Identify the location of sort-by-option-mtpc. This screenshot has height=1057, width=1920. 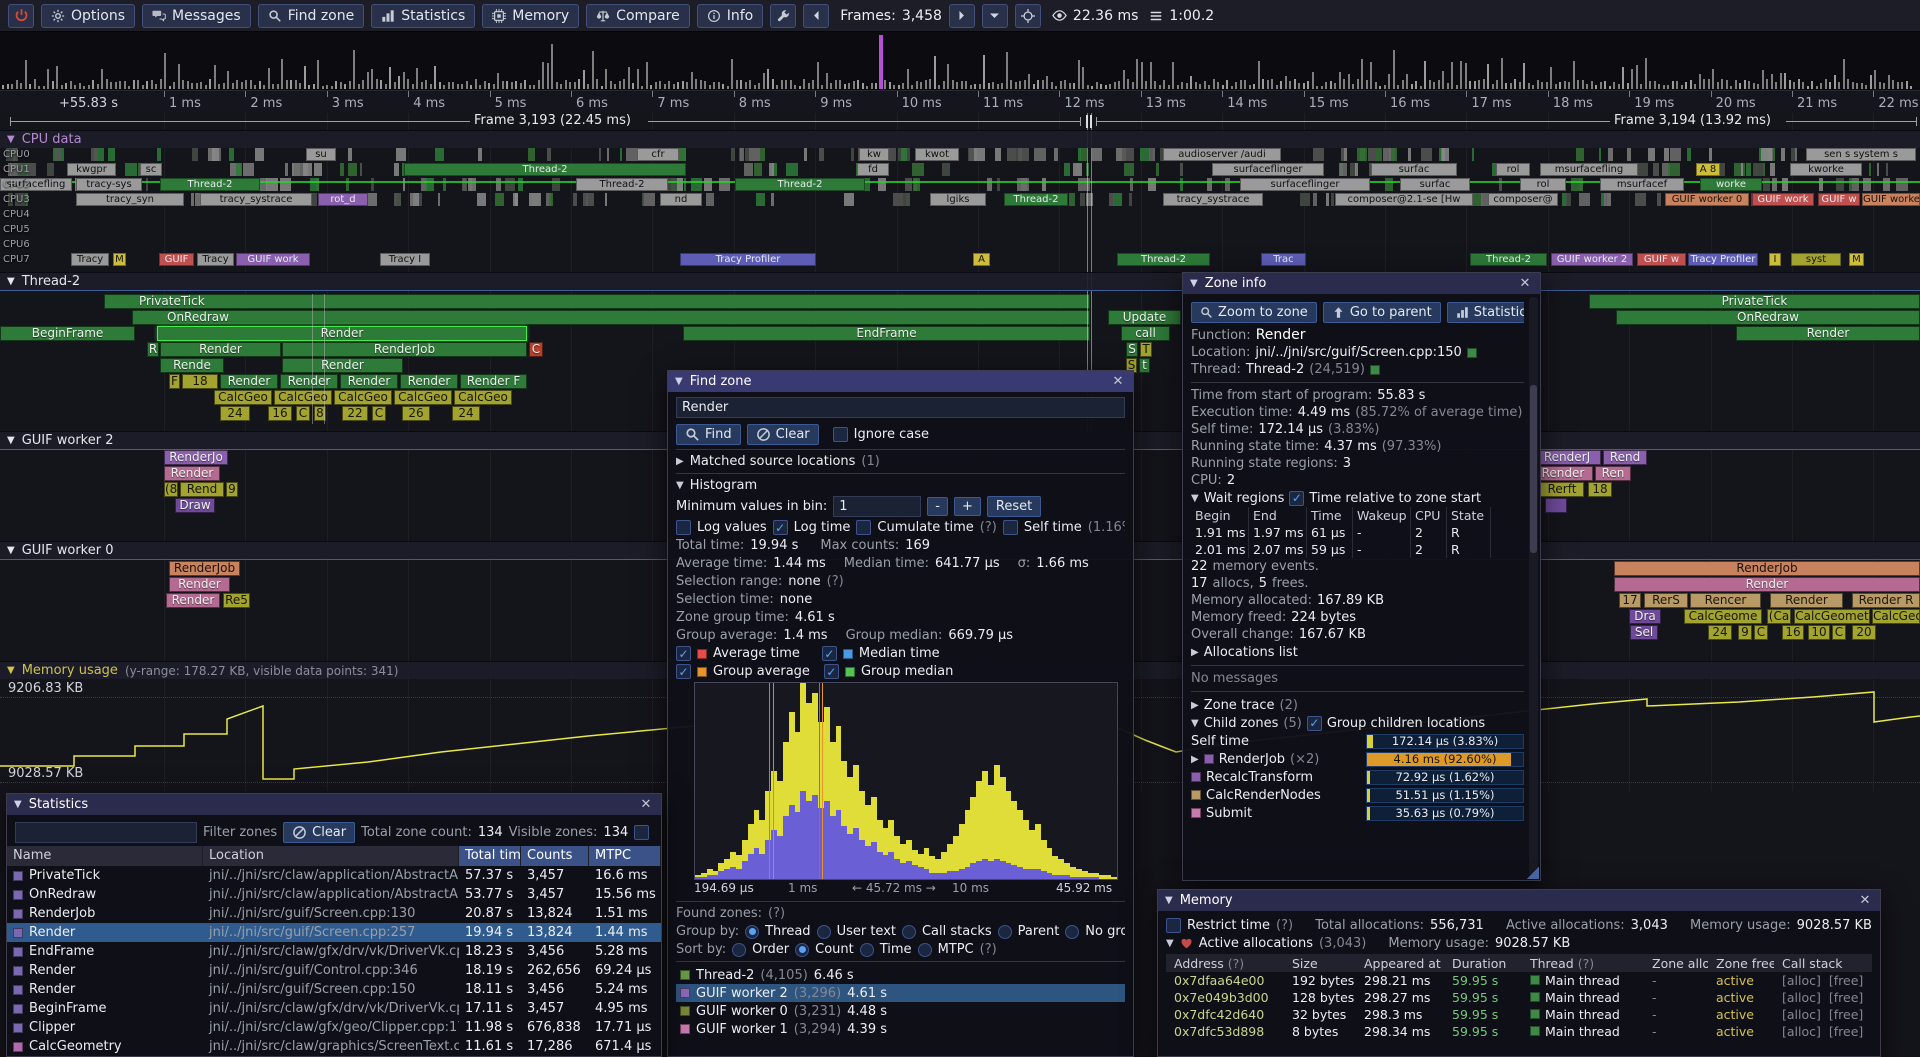
(924, 949).